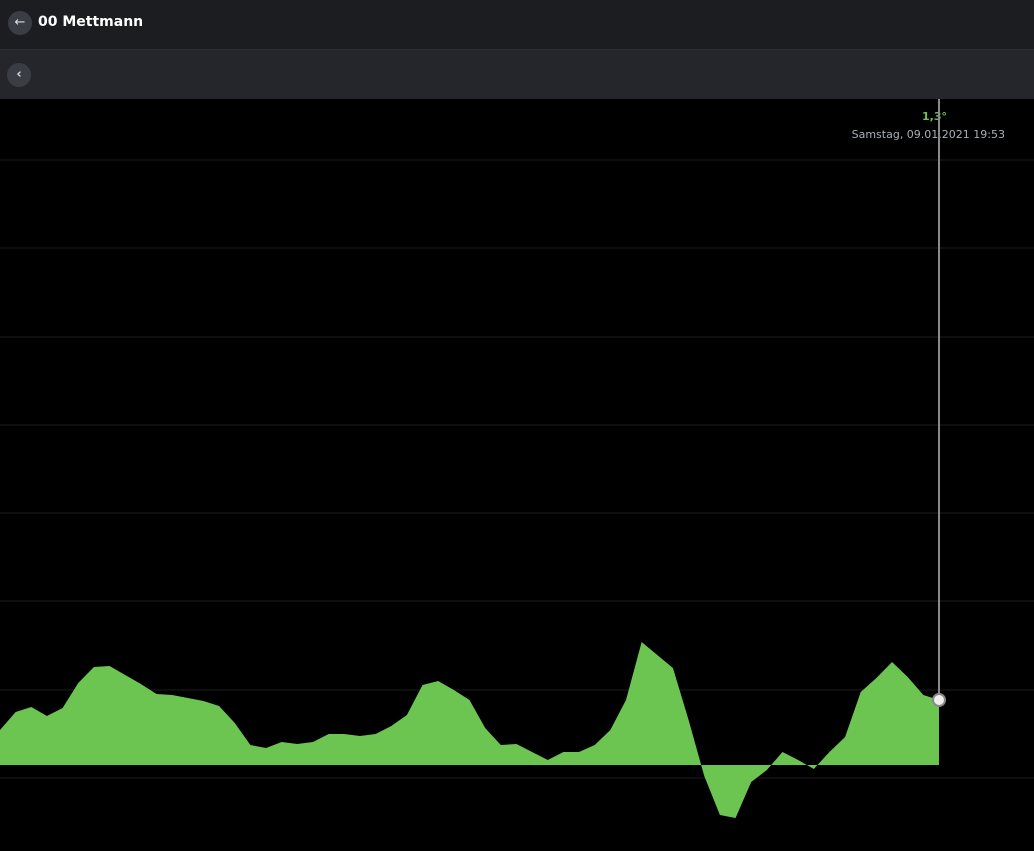 This screenshot has width=1034, height=851. Describe the element at coordinates (939, 700) in the screenshot. I see `cursor-dot` at that location.